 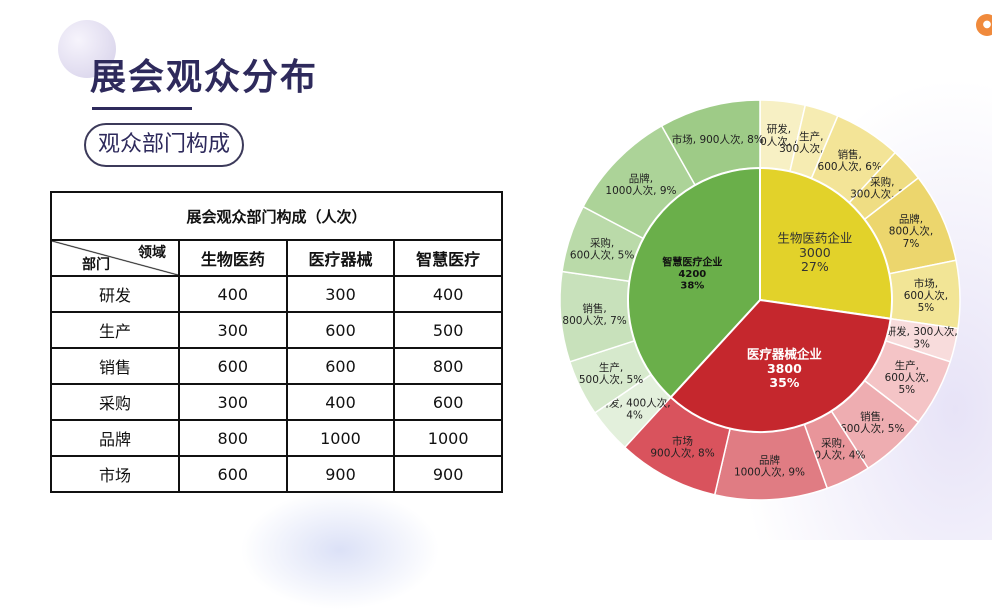 I want to click on table-row: 生产 300 600 500, so click(x=276, y=330).